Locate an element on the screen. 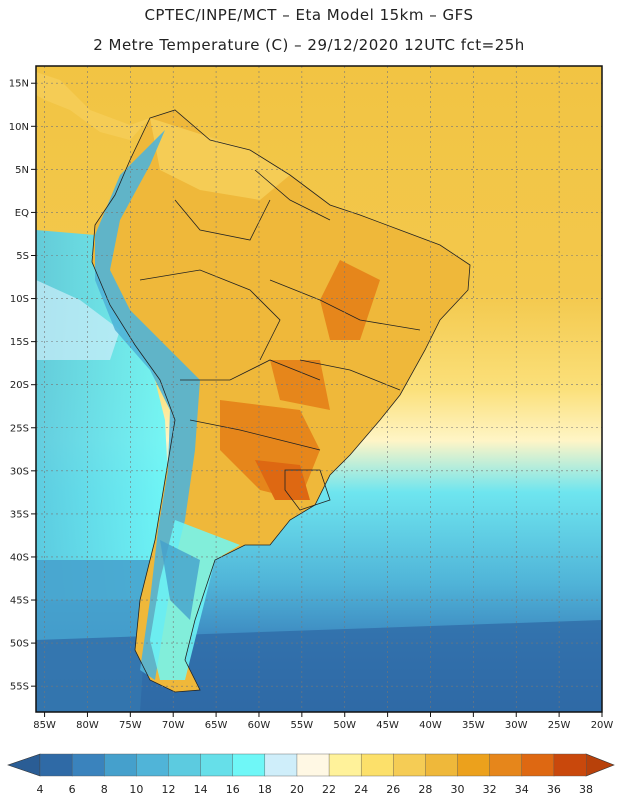 Image resolution: width=618 pixels, height=800 pixels. lon-label: 50W is located at coordinates (344, 725).